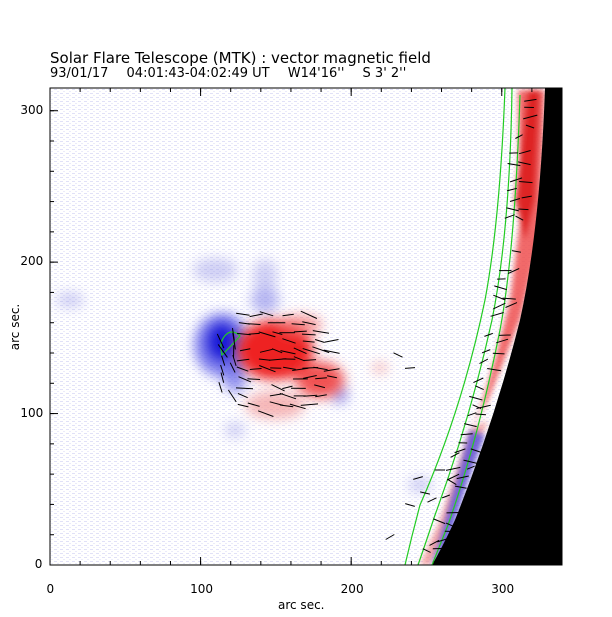  I want to click on y-axis-label: arc sec., so click(15, 327).